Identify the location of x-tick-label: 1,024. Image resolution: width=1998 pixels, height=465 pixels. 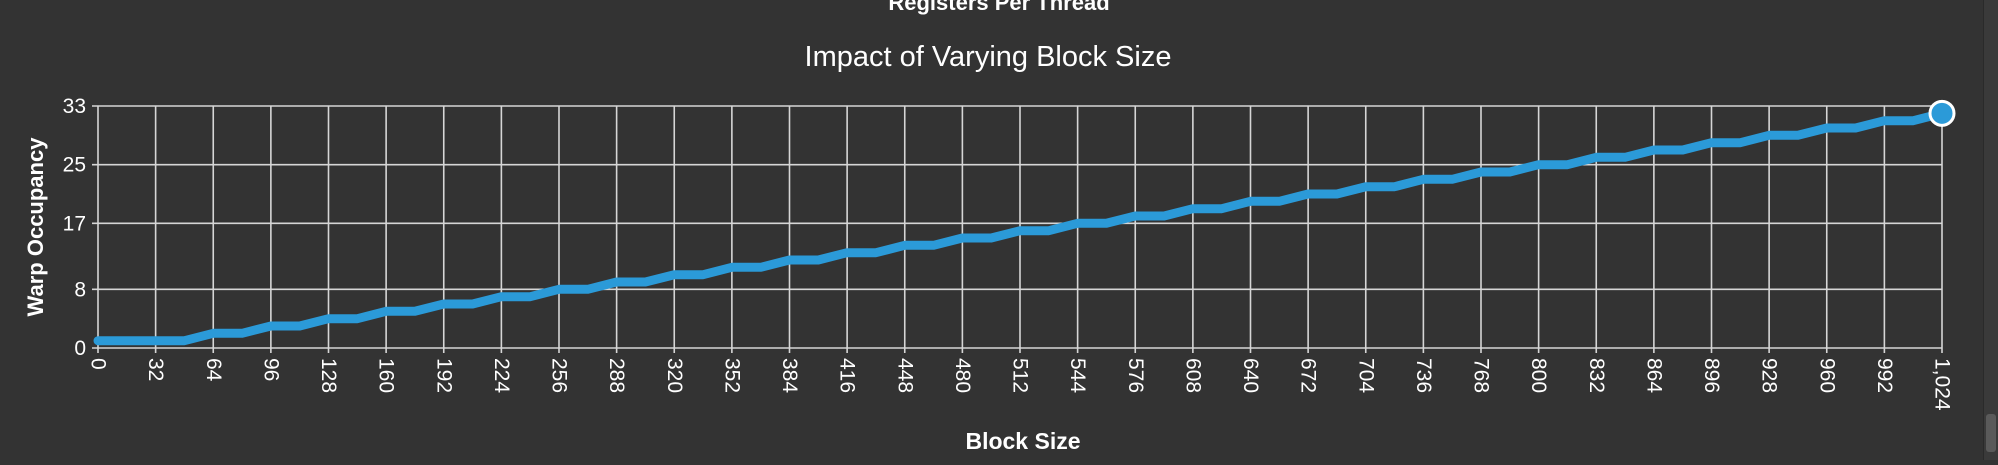
(1942, 384).